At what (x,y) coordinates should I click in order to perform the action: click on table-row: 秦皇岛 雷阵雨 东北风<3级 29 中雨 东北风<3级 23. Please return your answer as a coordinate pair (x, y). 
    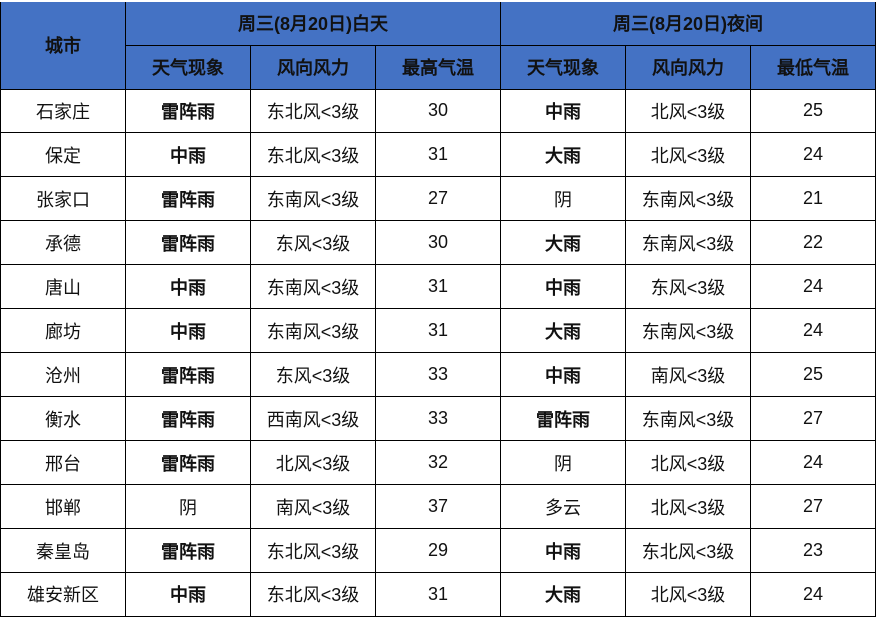
    Looking at the image, I should click on (438, 550).